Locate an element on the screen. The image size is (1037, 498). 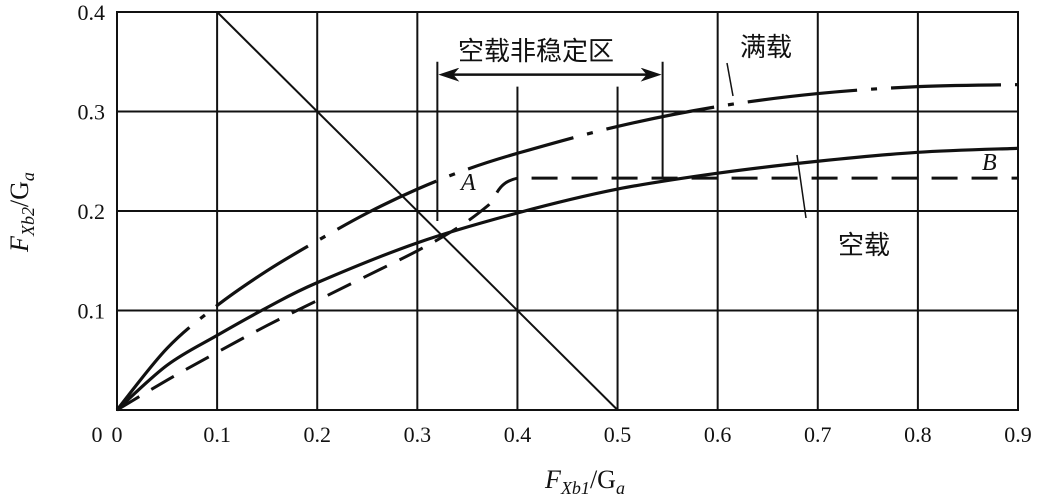
y-tick-label: 0.2 is located at coordinates (92, 211).